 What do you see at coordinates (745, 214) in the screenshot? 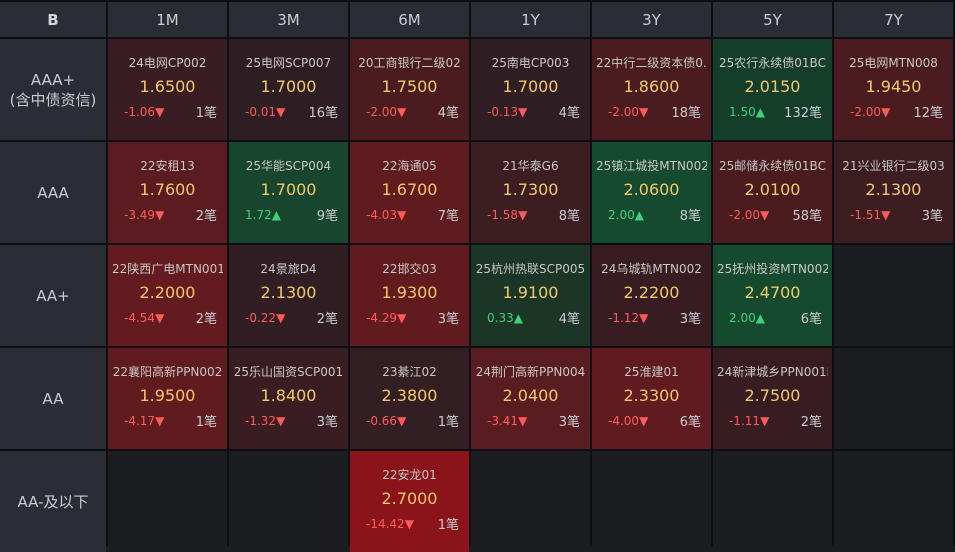
I see `yield-change-value: -2.00` at bounding box center [745, 214].